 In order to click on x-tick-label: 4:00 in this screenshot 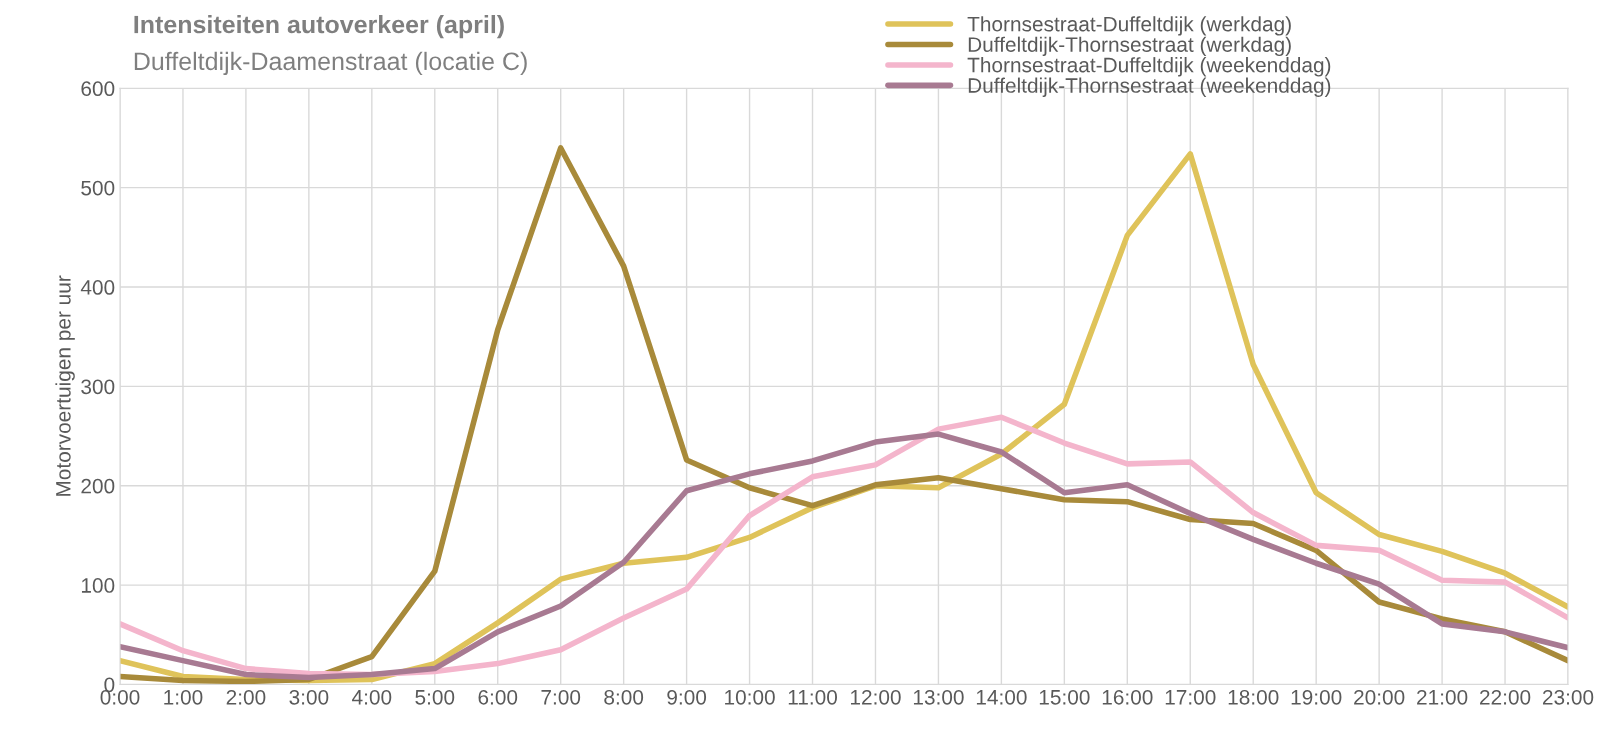, I will do `click(372, 697)`.